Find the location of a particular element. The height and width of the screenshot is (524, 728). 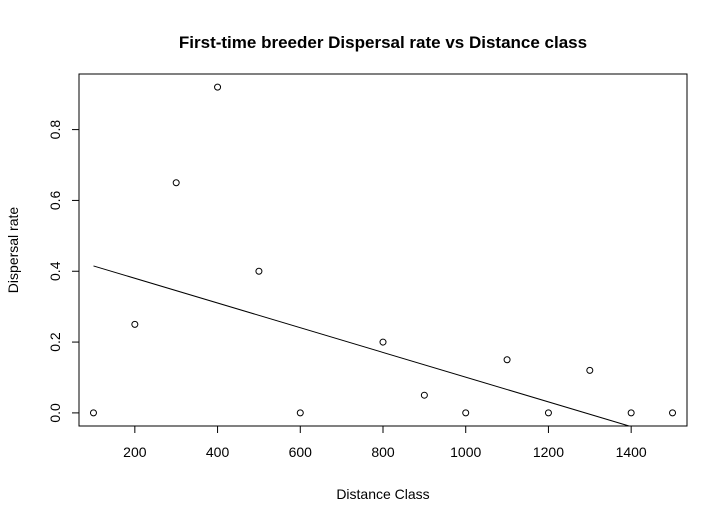

y-tick-label: 0.4 is located at coordinates (55, 271).